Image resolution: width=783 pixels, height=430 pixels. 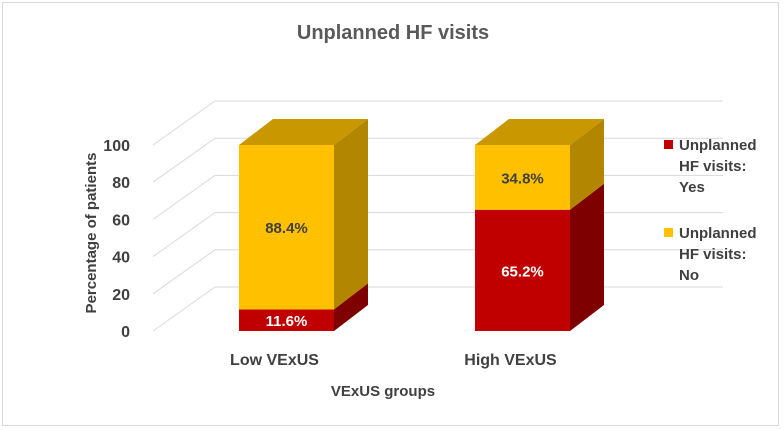 What do you see at coordinates (539, 132) in the screenshot?
I see `bar-1-1-top` at bounding box center [539, 132].